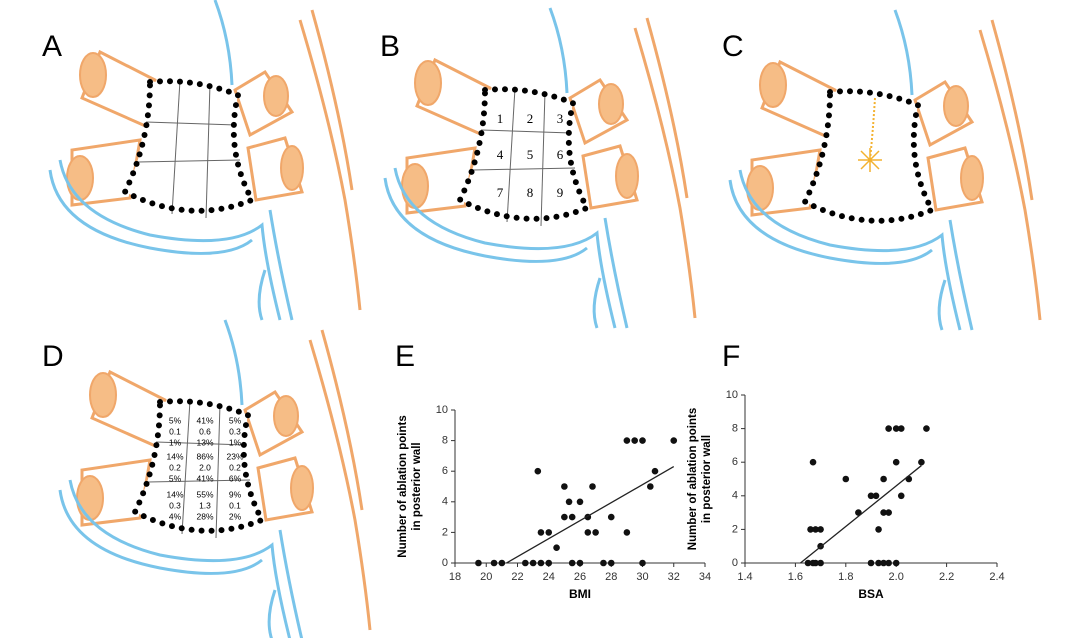 The width and height of the screenshot is (1080, 638). Describe the element at coordinates (405, 356) in the screenshot. I see `panel-label: E` at that location.